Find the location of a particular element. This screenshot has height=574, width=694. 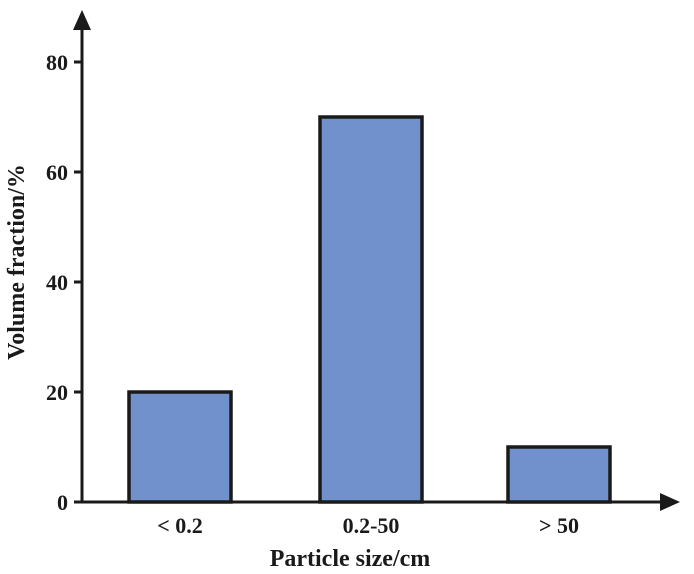

y-axis-title: Volume fraction/% is located at coordinates (17, 262).